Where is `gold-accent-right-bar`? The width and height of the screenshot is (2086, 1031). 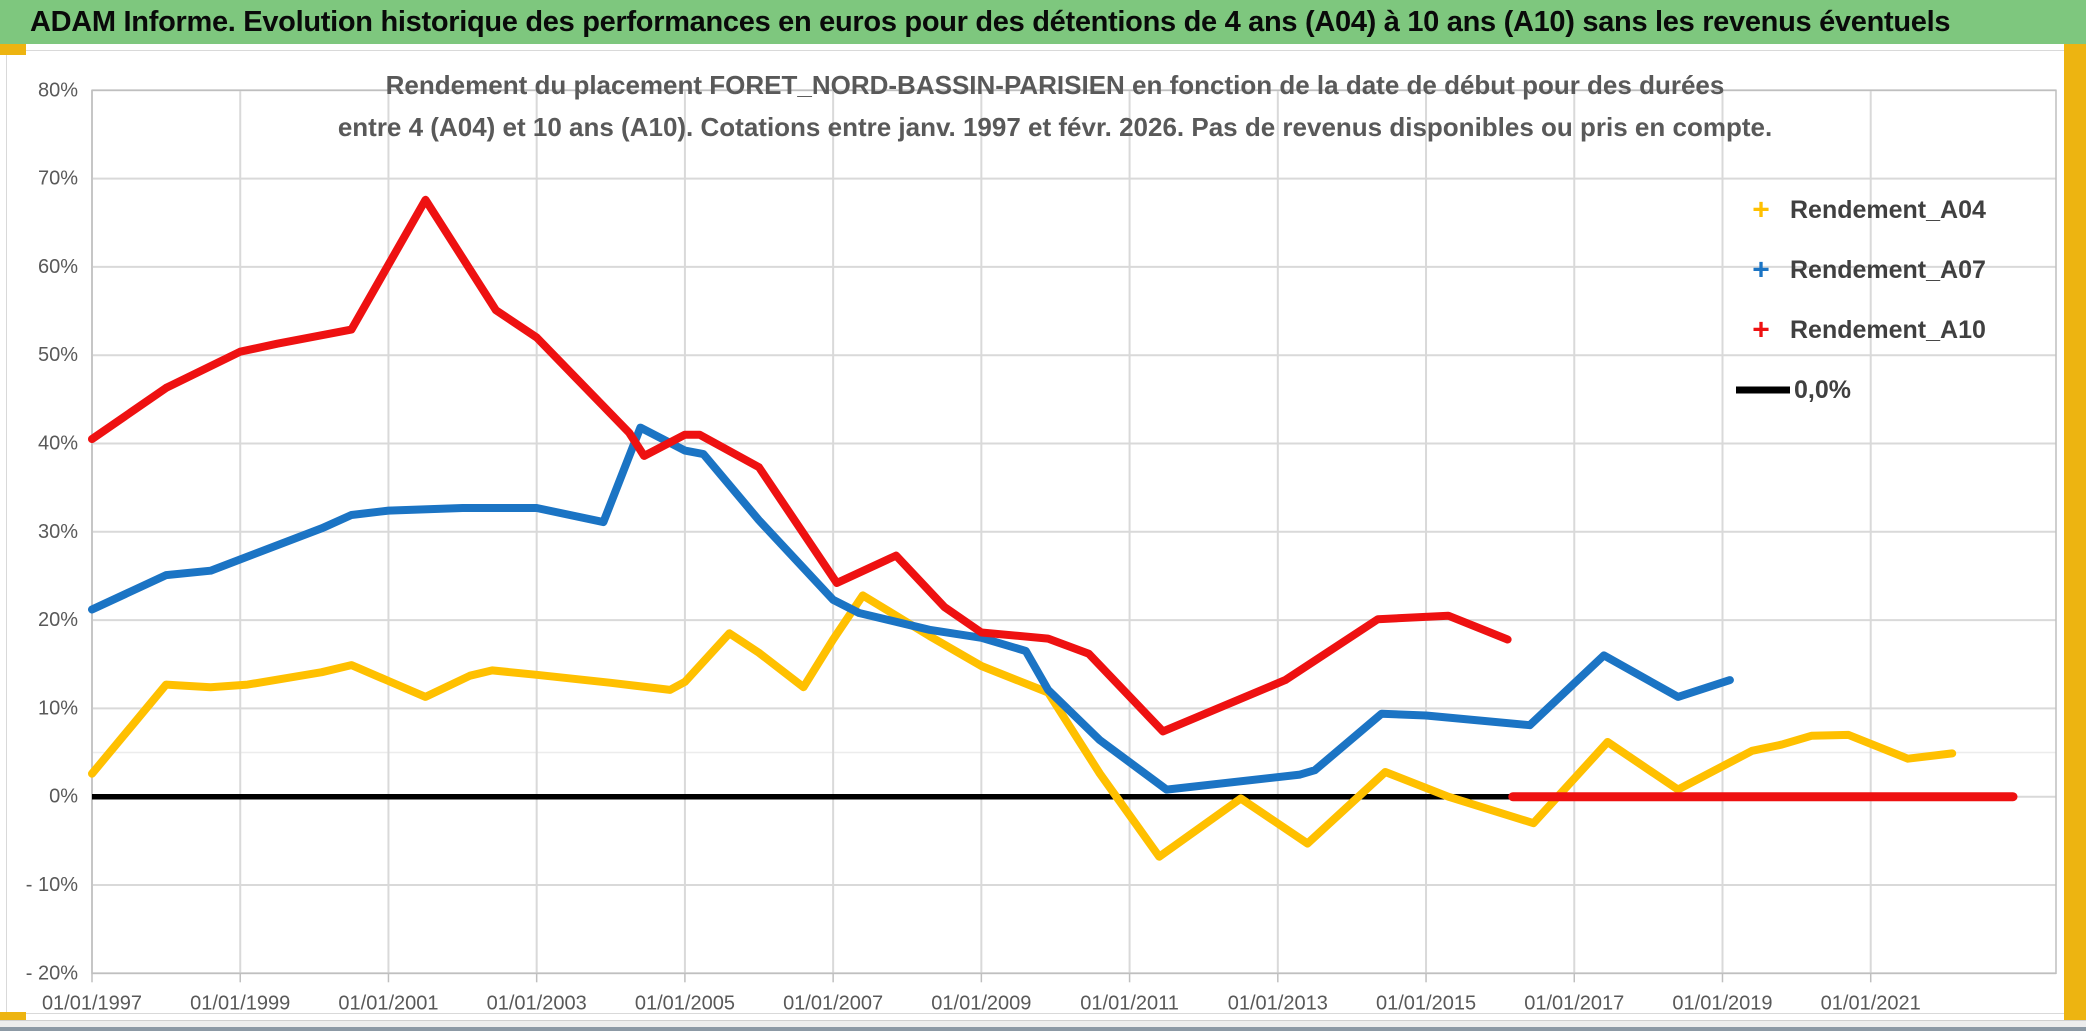
gold-accent-right-bar is located at coordinates (2075, 533).